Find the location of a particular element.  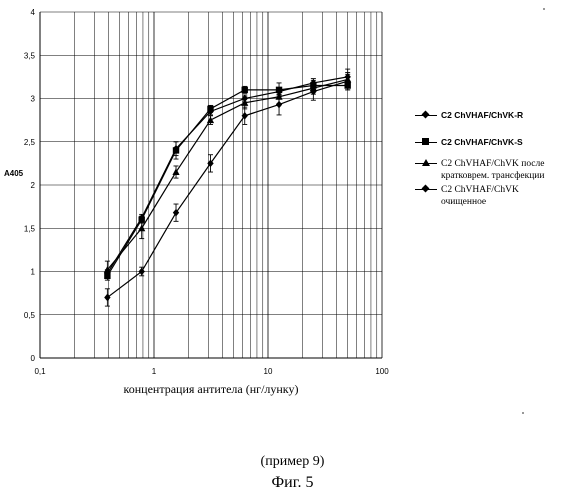

x-axis-label: концентрация антитела (нг/лунку) is located at coordinates (211, 389).